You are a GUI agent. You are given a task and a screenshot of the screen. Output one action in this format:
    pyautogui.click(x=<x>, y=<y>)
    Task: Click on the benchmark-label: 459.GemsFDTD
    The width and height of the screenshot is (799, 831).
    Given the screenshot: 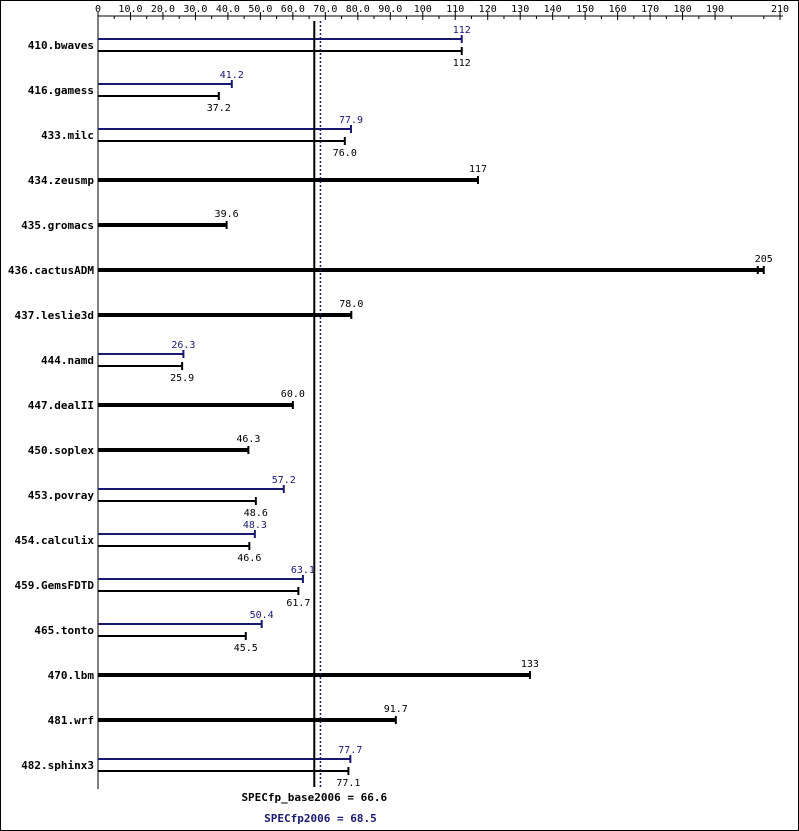 What is the action you would take?
    pyautogui.click(x=55, y=585)
    